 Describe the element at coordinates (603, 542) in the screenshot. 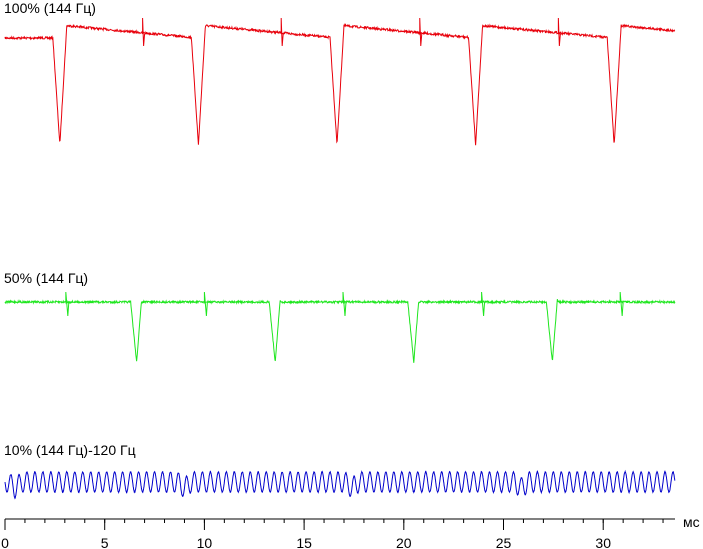

I see `x-tick-label: 30` at that location.